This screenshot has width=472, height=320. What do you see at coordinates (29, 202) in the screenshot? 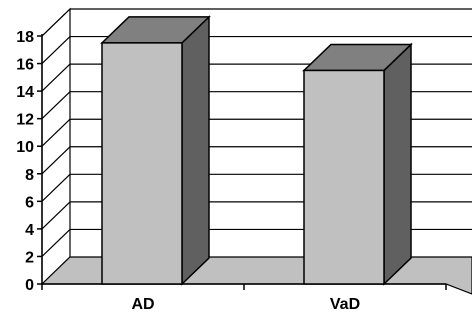
I see `y-tick-label: 6` at bounding box center [29, 202].